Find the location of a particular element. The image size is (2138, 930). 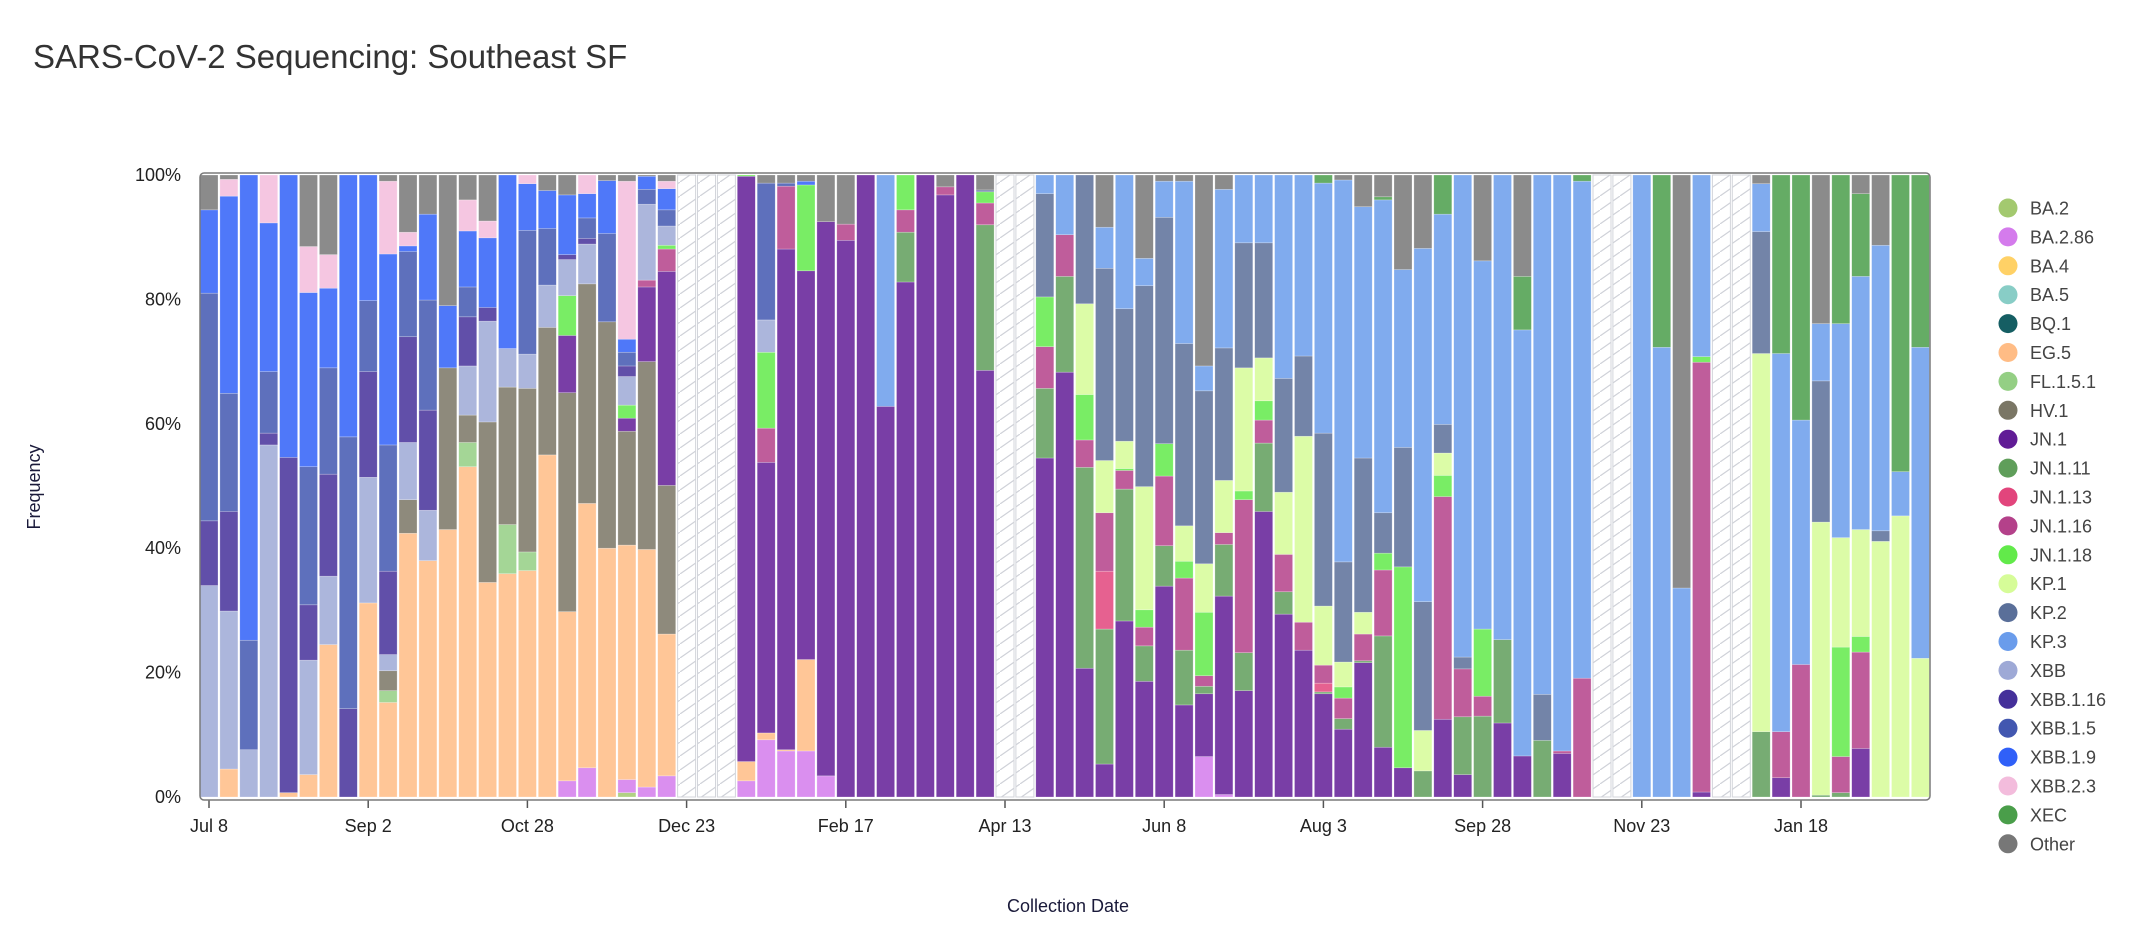

legend-item: BA.2.86 is located at coordinates (2046, 237).